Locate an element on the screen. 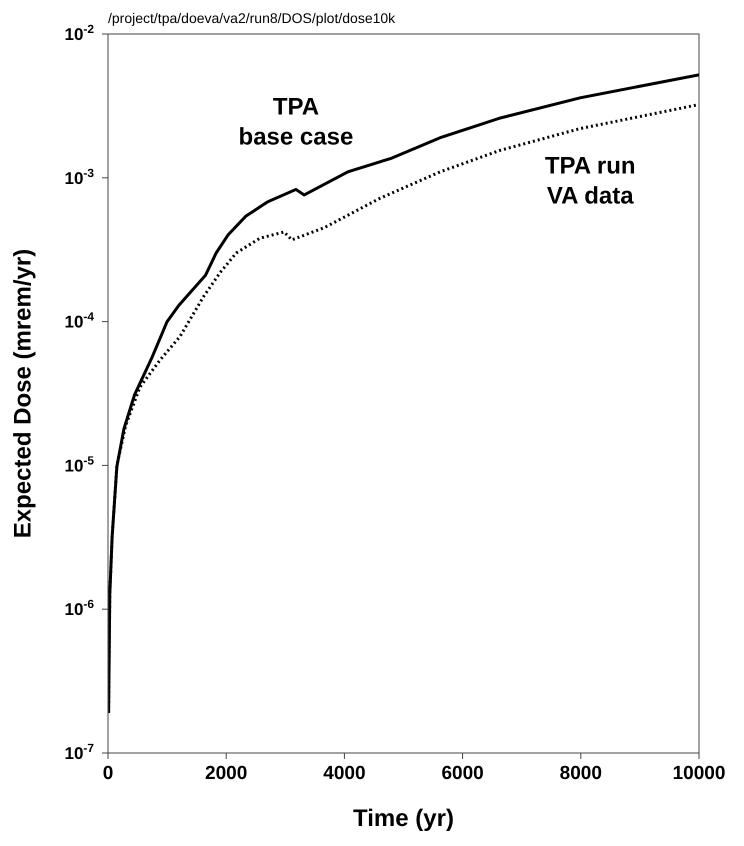 Image resolution: width=744 pixels, height=846 pixels. y-axis-title: Expected Dose (mrem/yr) is located at coordinates (23, 393).